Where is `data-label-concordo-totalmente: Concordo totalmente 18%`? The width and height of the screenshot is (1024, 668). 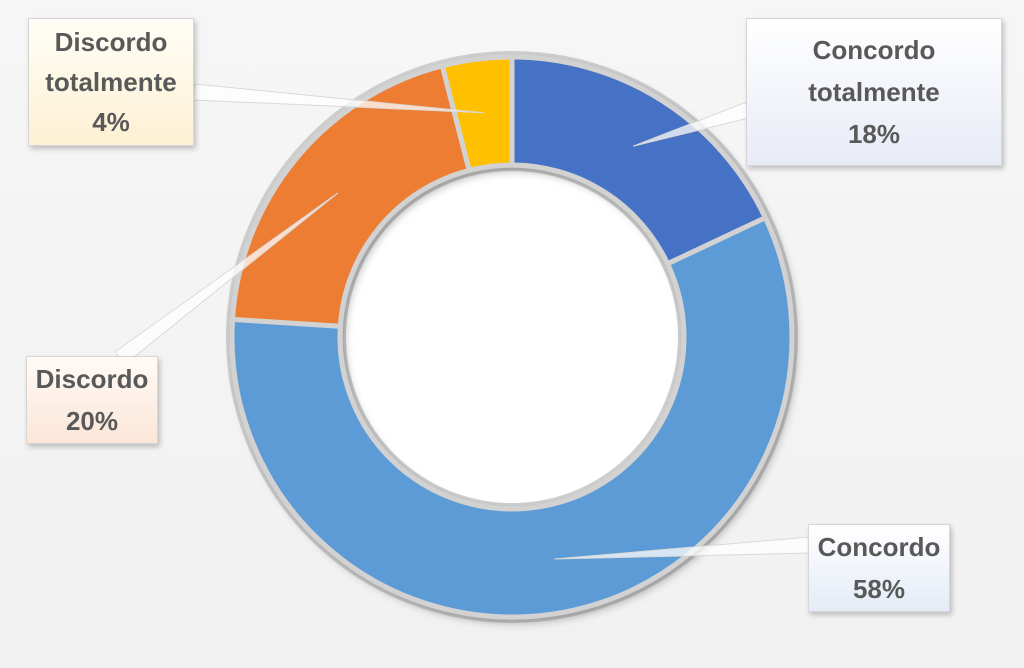 data-label-concordo-totalmente: Concordo totalmente 18% is located at coordinates (874, 92).